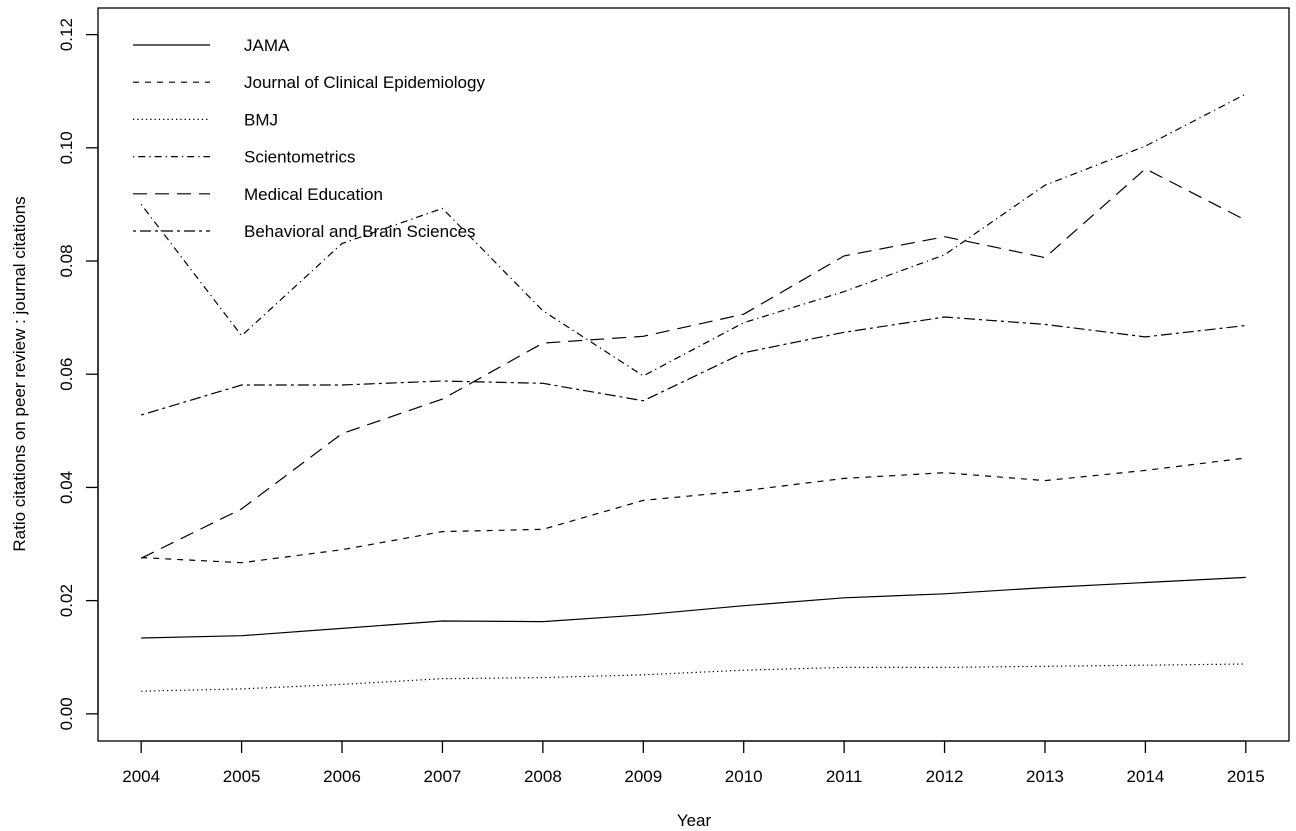 The image size is (1296, 831). Describe the element at coordinates (844, 776) in the screenshot. I see `x-tick-label: 2011` at that location.